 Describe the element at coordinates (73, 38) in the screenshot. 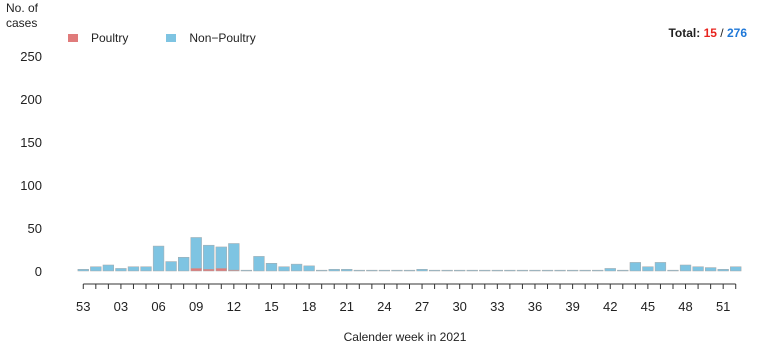

I see `legend-swatch-poultry` at that location.